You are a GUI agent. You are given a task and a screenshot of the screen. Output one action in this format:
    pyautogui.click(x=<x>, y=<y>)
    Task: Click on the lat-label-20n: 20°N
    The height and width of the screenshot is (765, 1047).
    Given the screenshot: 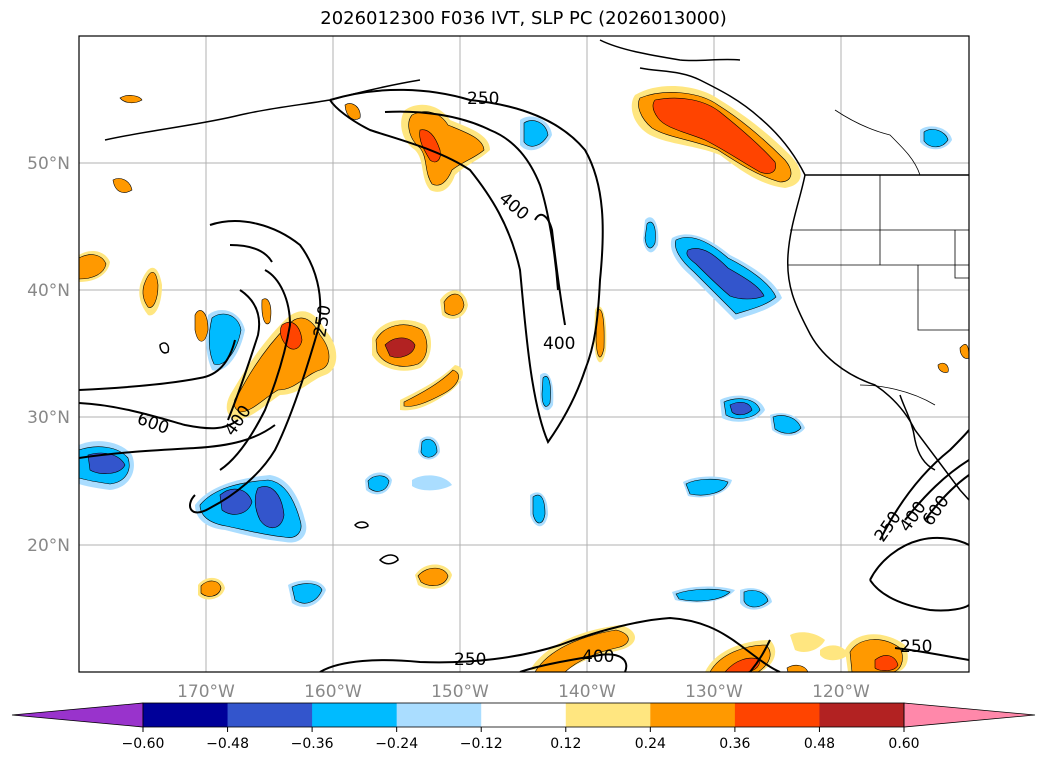 What is the action you would take?
    pyautogui.click(x=48, y=546)
    